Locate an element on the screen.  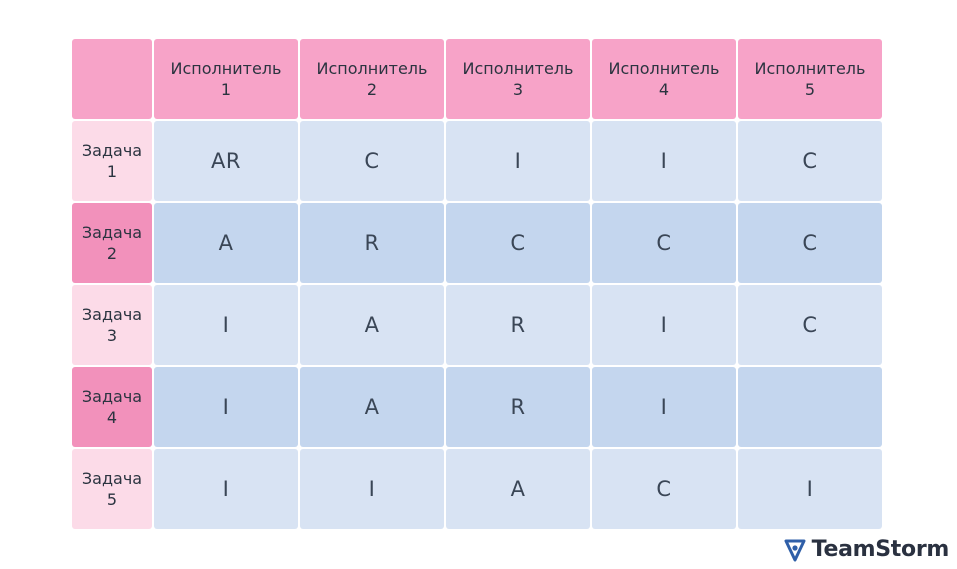
column-header-executor-4: Исполнитель 4 is located at coordinates (664, 79).